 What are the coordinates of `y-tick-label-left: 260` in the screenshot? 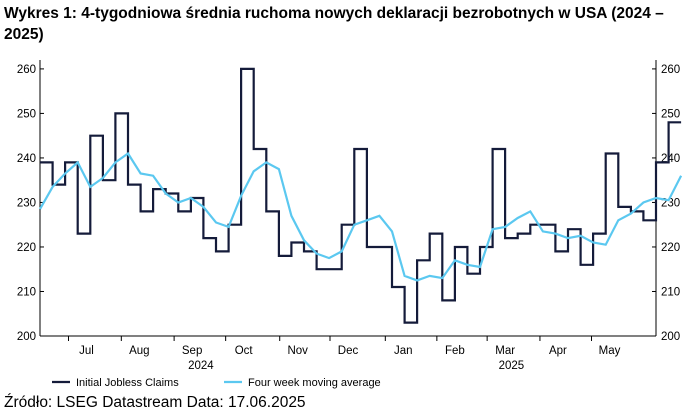 It's located at (26, 70).